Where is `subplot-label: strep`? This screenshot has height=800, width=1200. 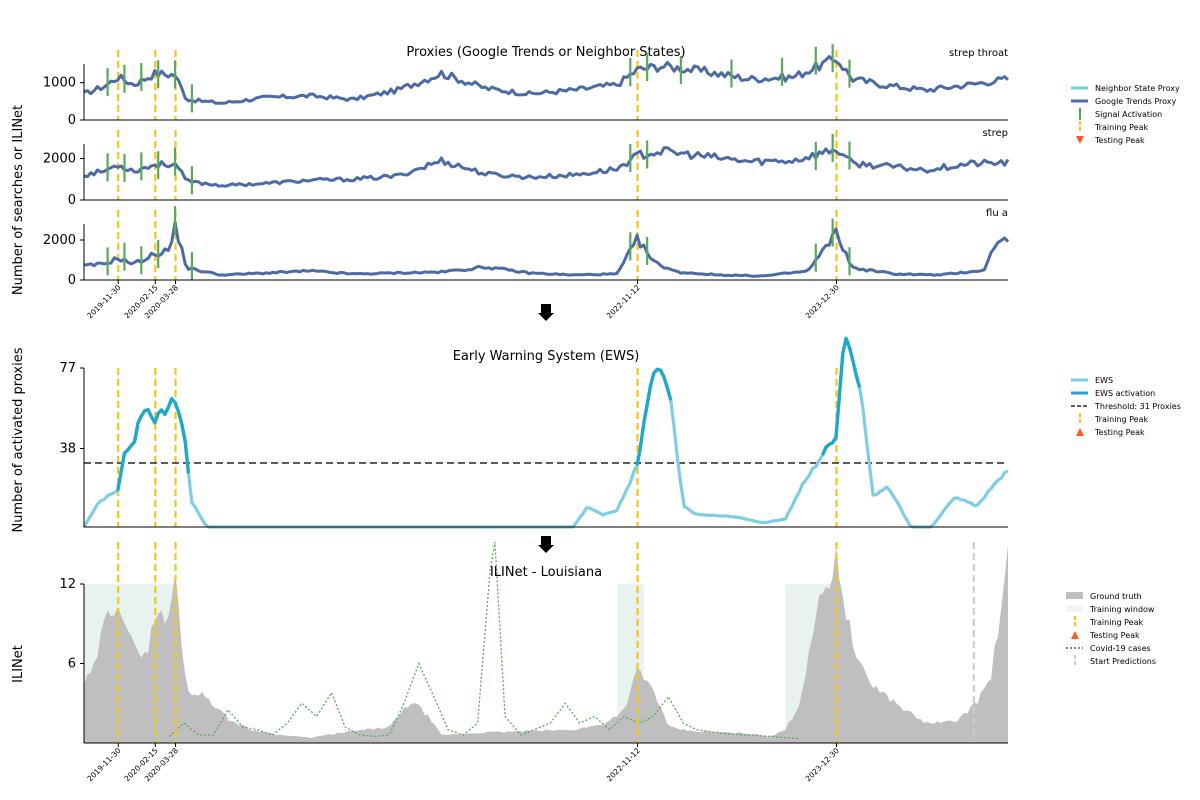 subplot-label: strep is located at coordinates (995, 133).